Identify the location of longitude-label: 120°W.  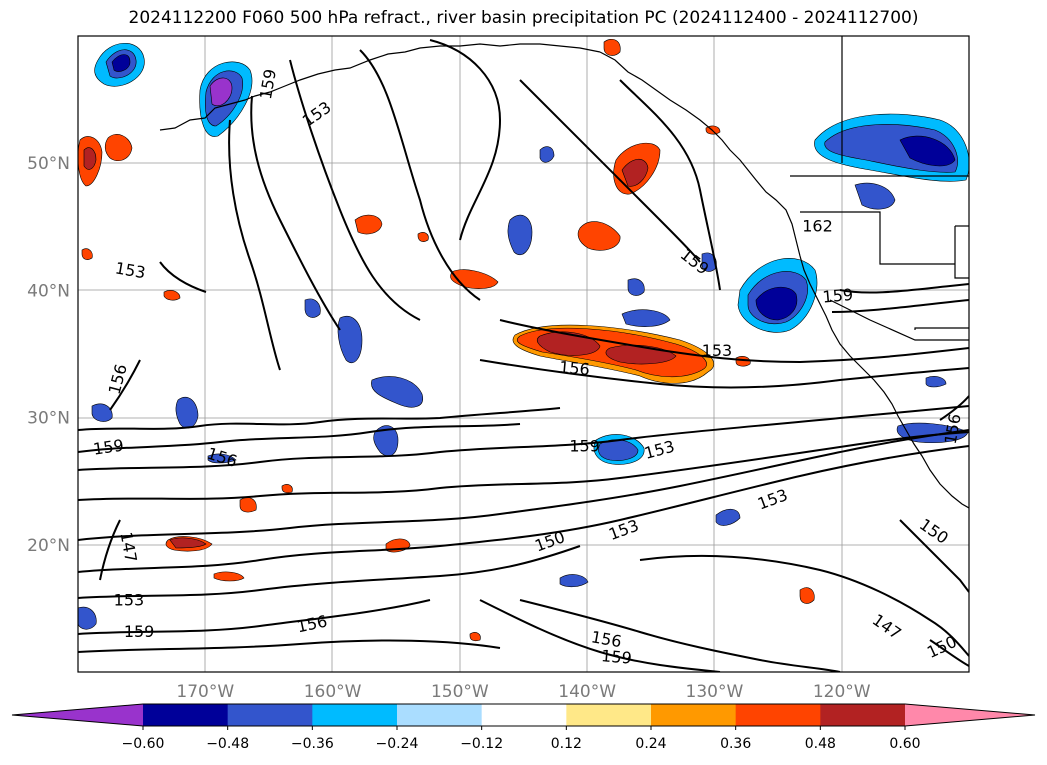
(842, 692).